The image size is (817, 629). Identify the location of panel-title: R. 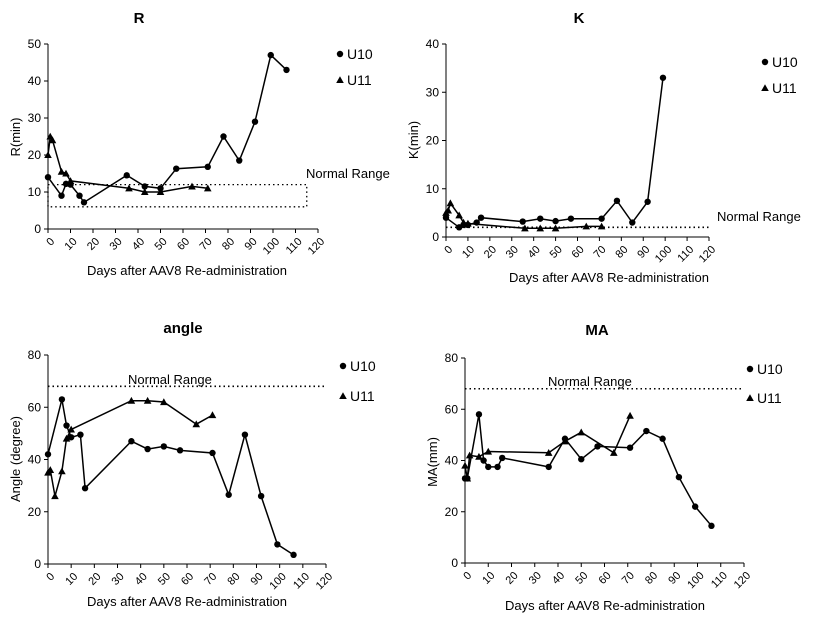
(139, 18).